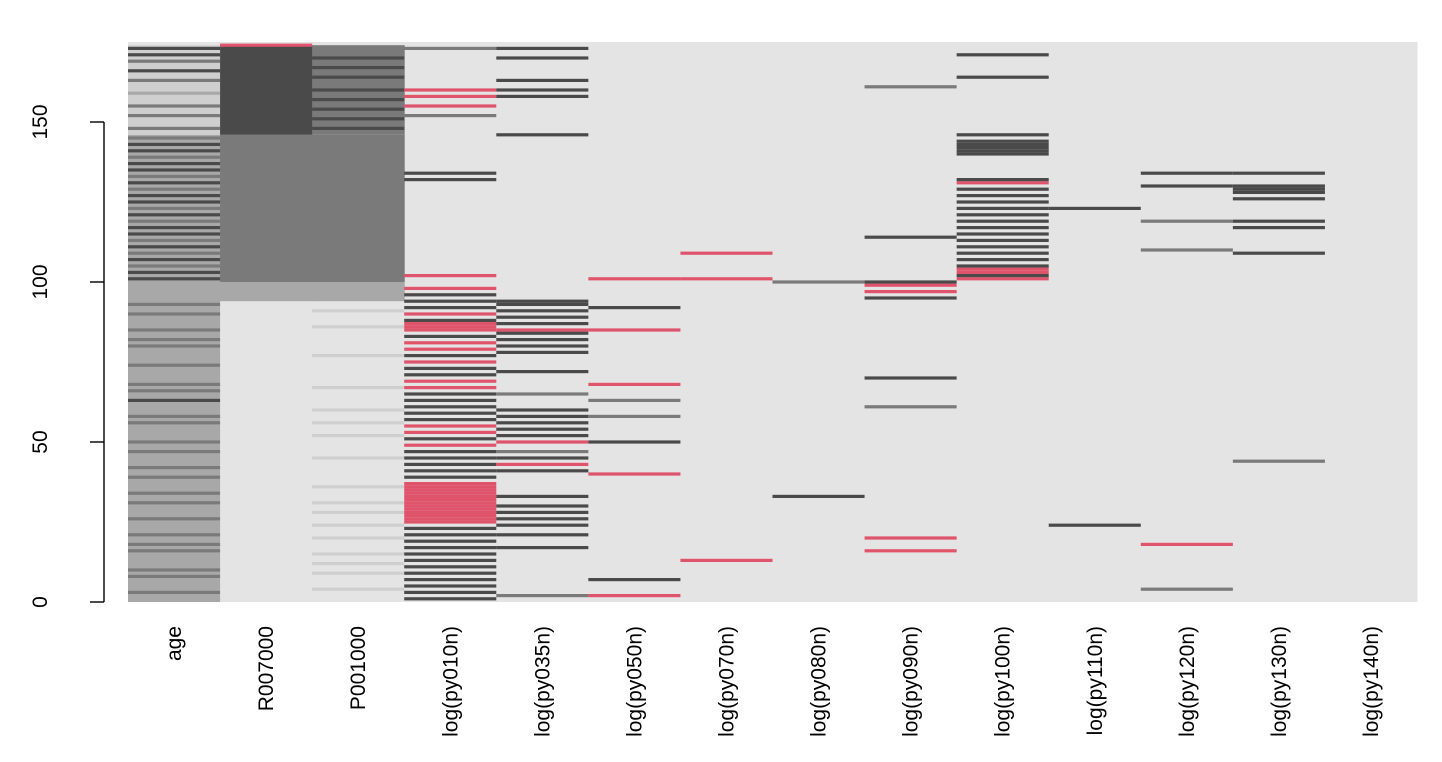  I want to click on column-bg-log-py120n, so click(1187, 322).